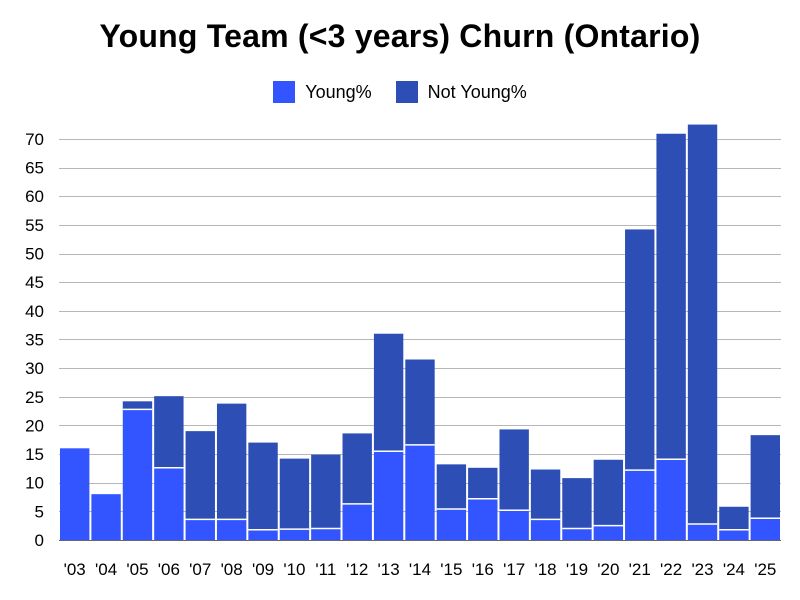 Image resolution: width=800 pixels, height=600 pixels. Describe the element at coordinates (483, 569) in the screenshot. I see `x-tick-label: '16` at that location.